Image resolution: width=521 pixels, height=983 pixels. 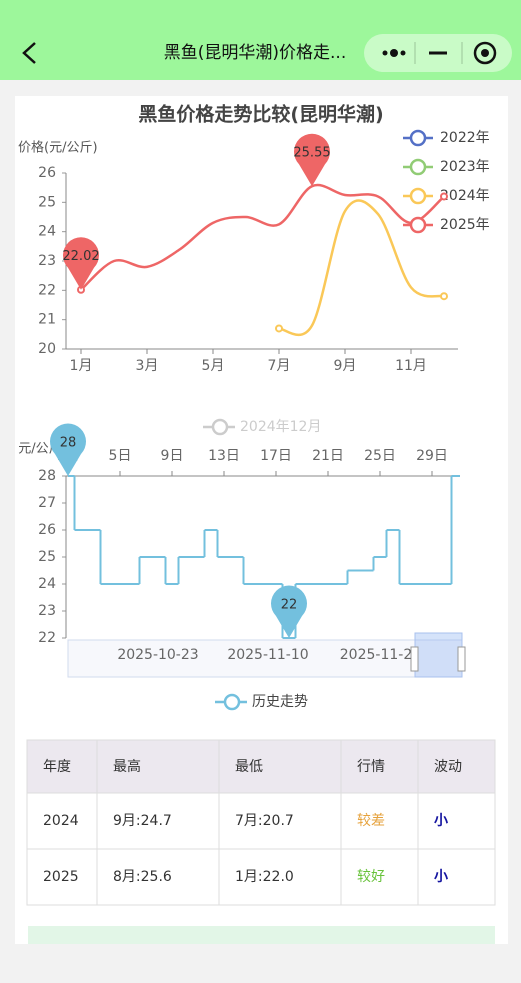 I want to click on x-tick-label: 5日, so click(x=120, y=456).